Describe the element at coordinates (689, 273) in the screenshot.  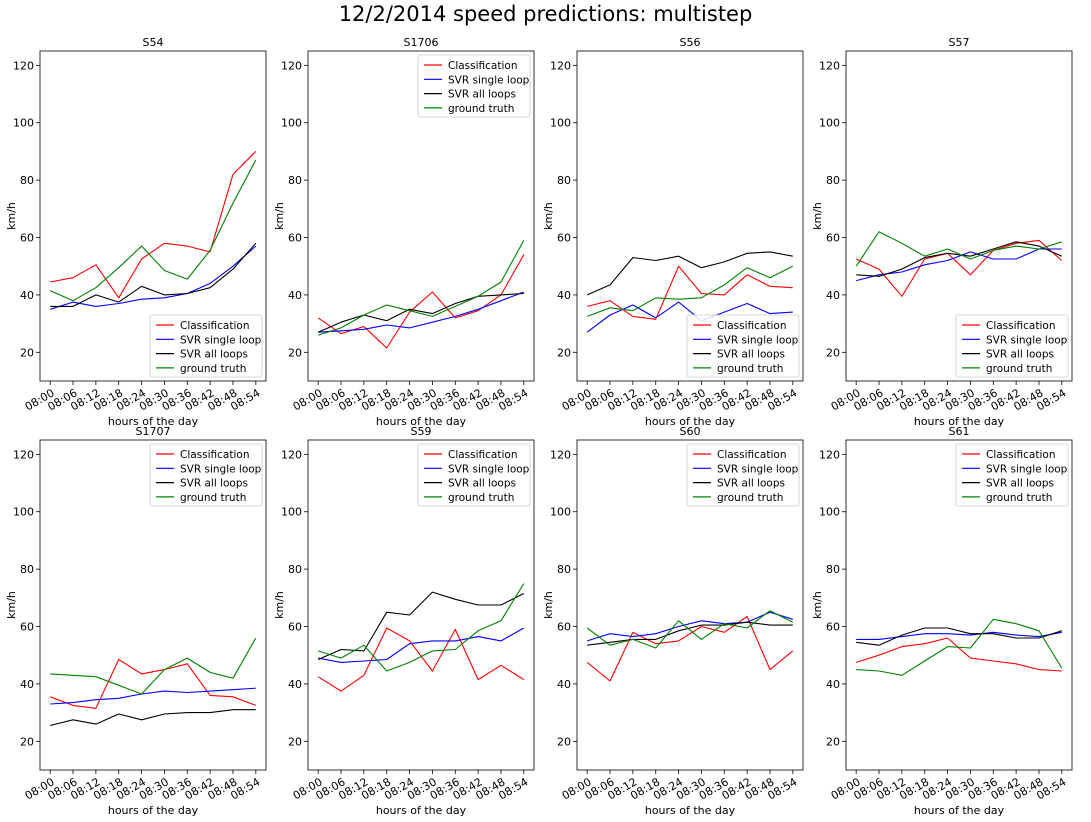
I see `series-line-svr-all-loops` at that location.